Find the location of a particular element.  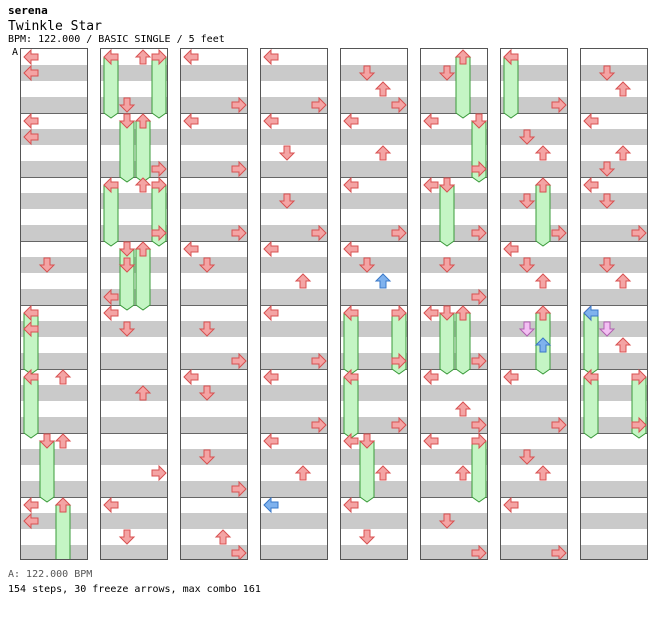

bpm-marker: A is located at coordinates (15, 52).